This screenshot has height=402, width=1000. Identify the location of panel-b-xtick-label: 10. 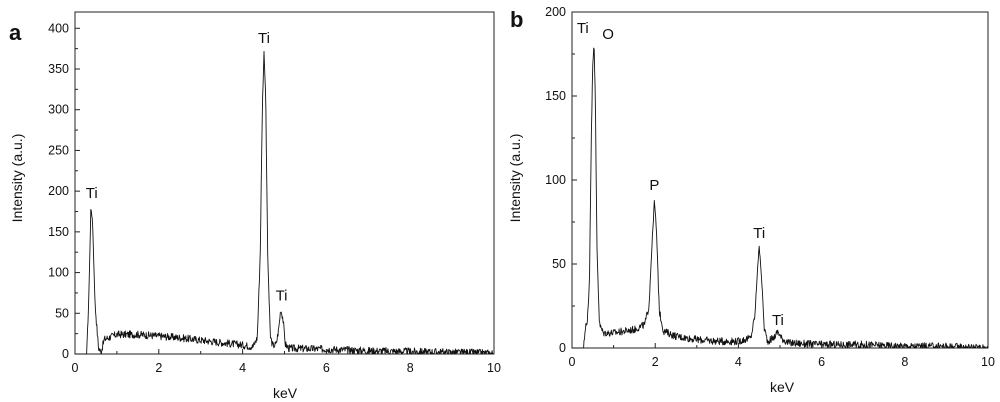
(988, 362).